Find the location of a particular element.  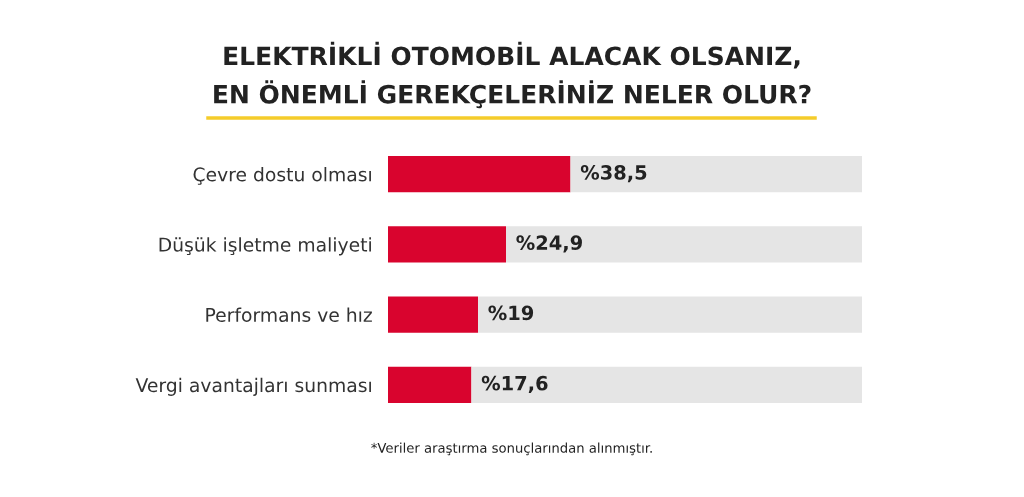

y-tick-label: Performans ve hız is located at coordinates (289, 315).